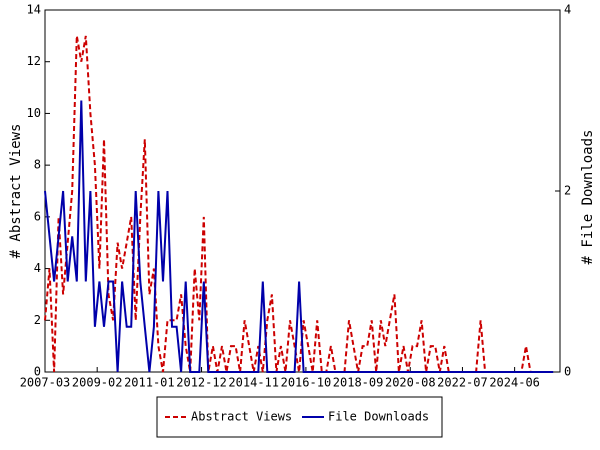  What do you see at coordinates (462, 383) in the screenshot?
I see `x-tick-label: 2022-07` at bounding box center [462, 383].